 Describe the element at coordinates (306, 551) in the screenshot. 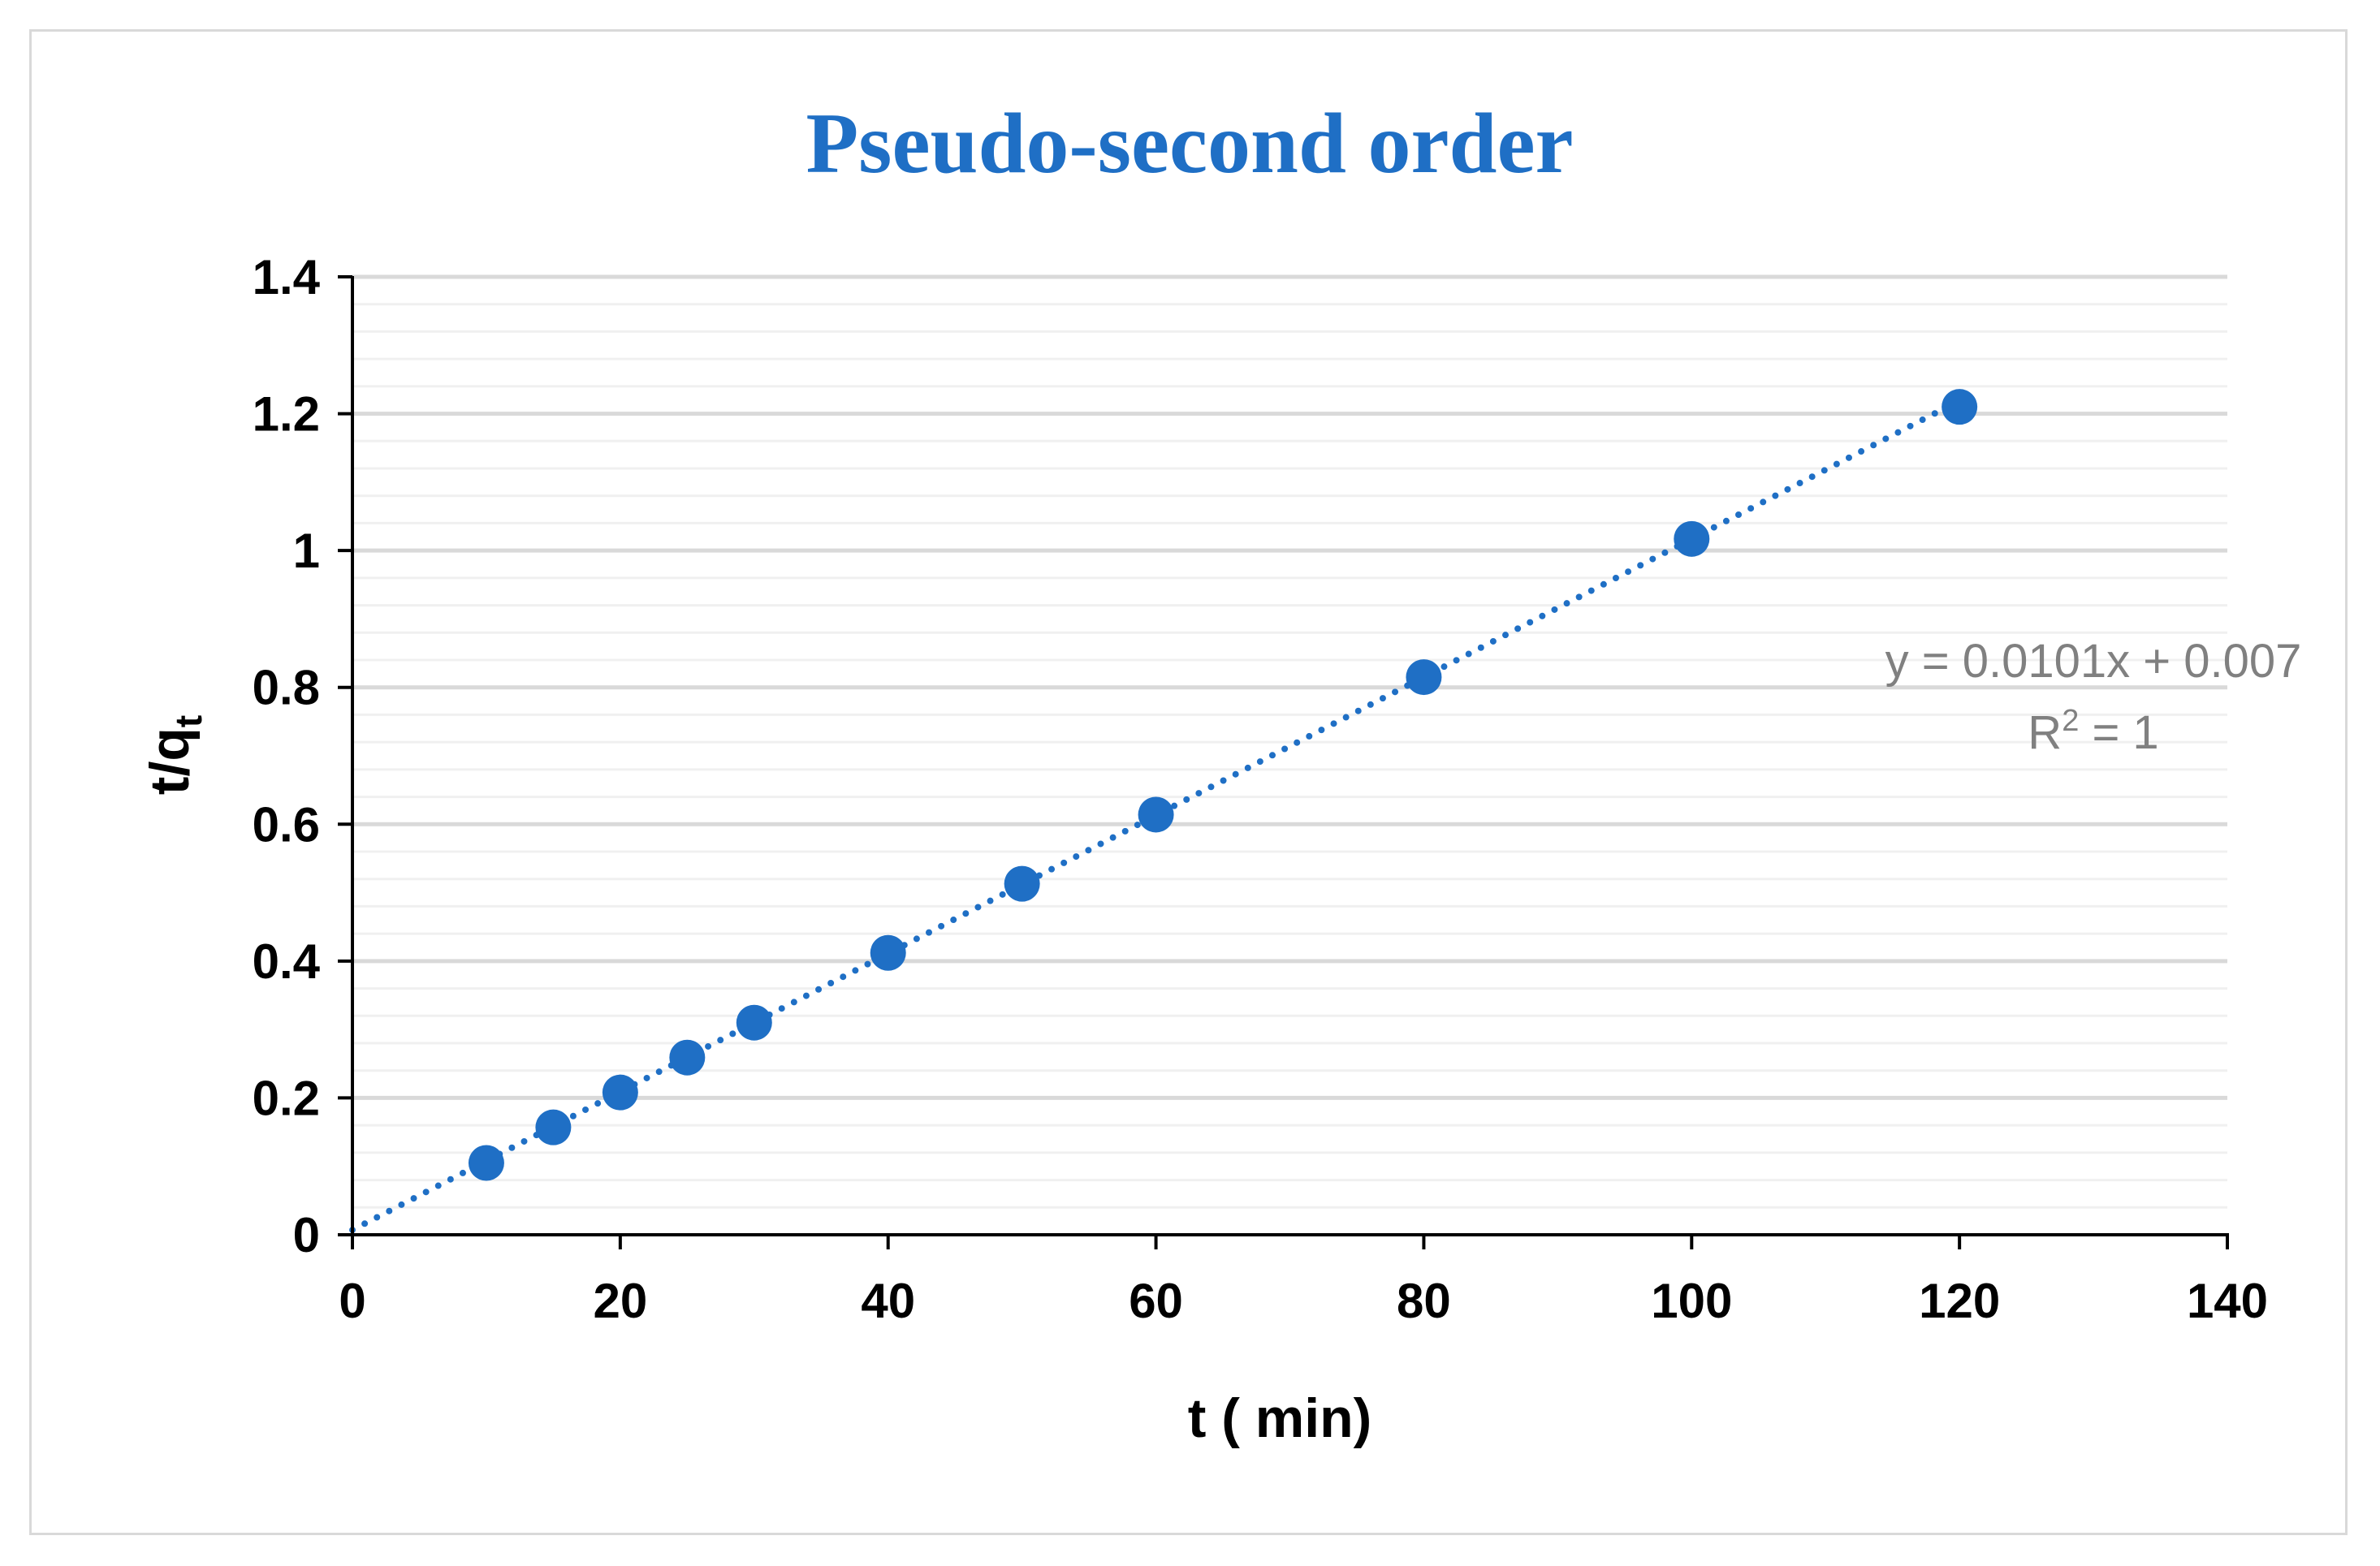

I see `y-tick-label: 1` at that location.